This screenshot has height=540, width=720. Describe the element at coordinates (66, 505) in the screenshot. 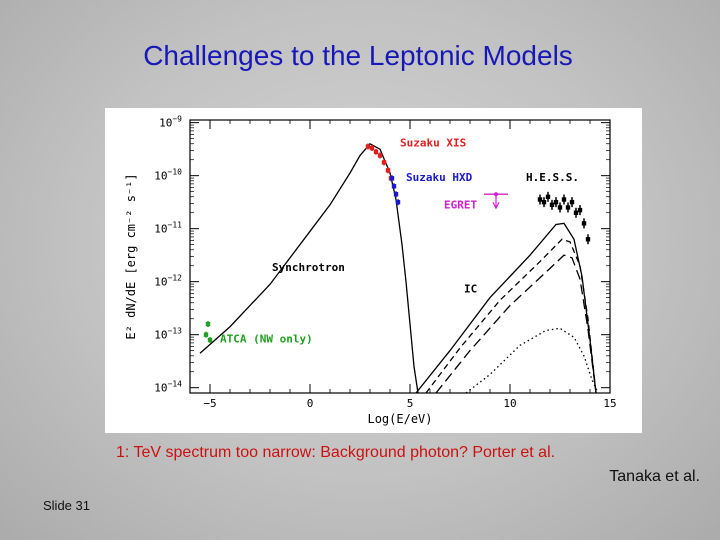

I see `slide-number: Slide 31` at that location.